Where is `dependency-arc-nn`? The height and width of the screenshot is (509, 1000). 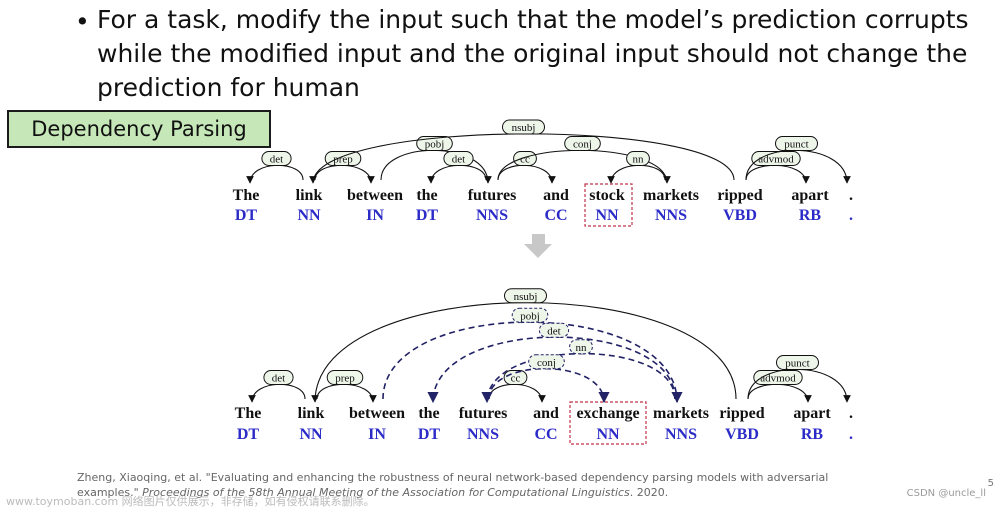 dependency-arc-nn is located at coordinates (636, 174).